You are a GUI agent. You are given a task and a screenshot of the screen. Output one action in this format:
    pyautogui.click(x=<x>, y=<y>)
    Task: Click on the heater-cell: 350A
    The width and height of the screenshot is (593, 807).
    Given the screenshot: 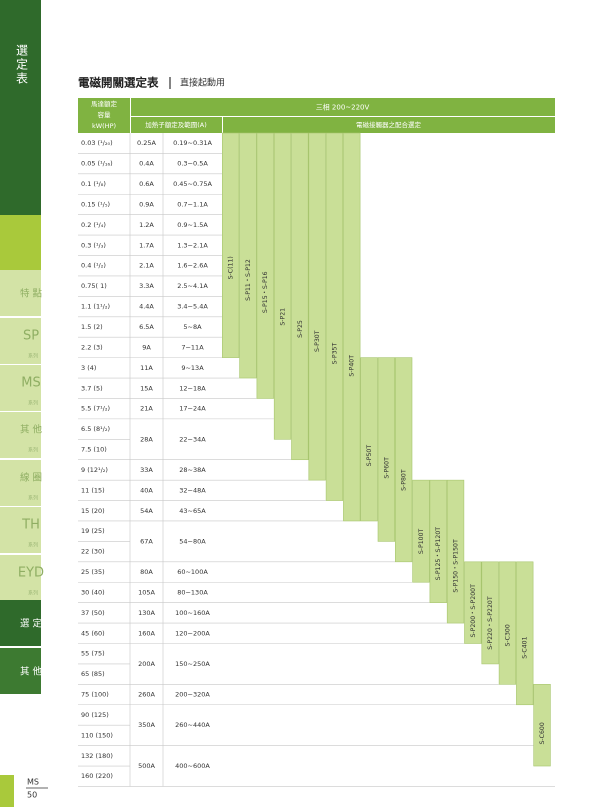 What is the action you would take?
    pyautogui.click(x=146, y=725)
    